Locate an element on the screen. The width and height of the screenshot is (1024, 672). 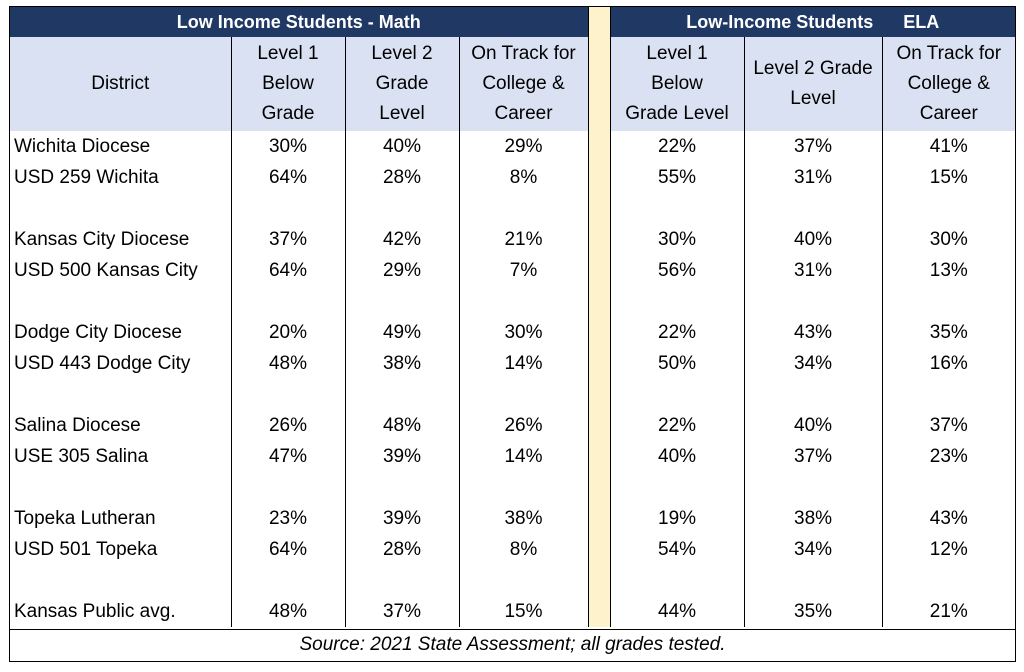
table-row: USD 259 Wichita 64% 28% 8% 55% 31% 15% is located at coordinates (512, 177).